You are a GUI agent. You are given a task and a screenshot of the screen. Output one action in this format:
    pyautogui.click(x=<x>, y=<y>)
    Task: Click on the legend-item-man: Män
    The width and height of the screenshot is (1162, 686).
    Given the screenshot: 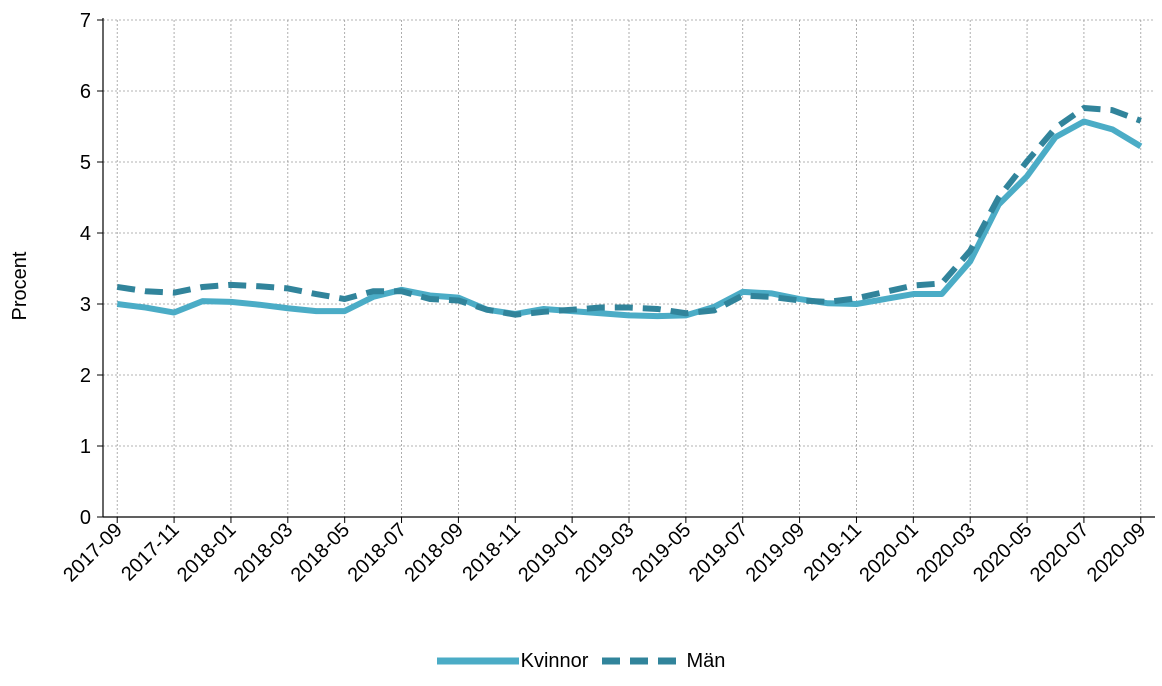 What is the action you would take?
    pyautogui.click(x=663, y=661)
    